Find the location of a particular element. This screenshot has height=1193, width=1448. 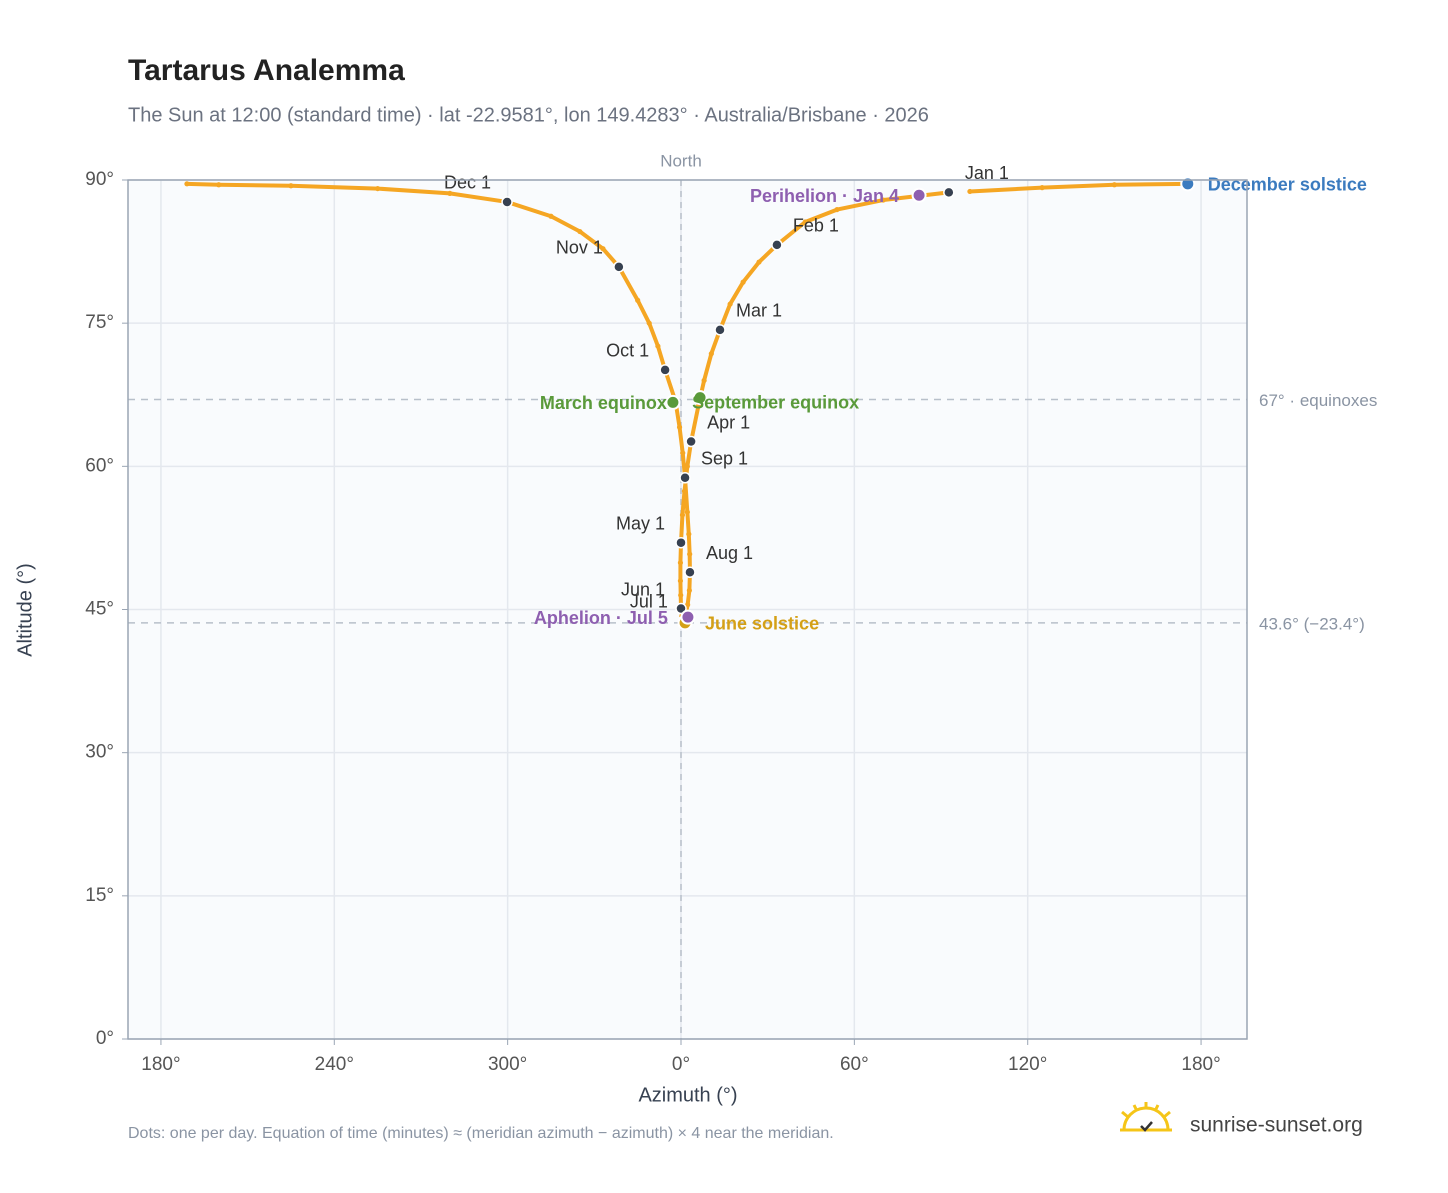

analemma-line is located at coordinates (1078, 187).